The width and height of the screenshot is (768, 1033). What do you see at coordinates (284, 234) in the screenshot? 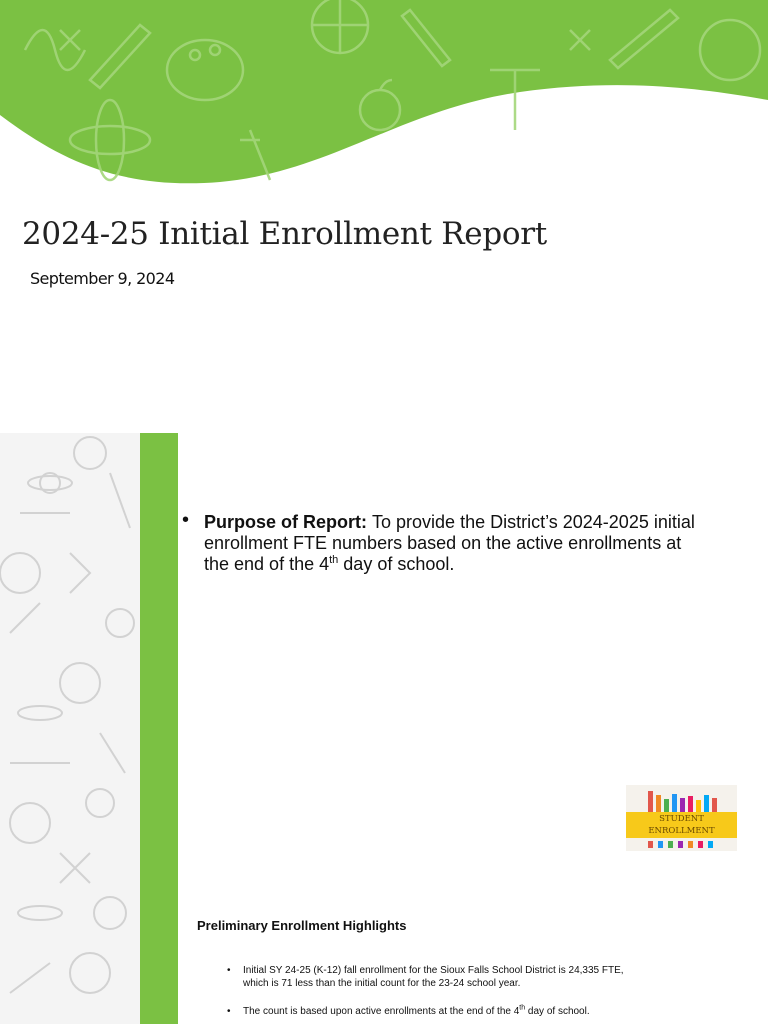
I see `report-title: 2024-25 Initial Enrollment Report` at bounding box center [284, 234].